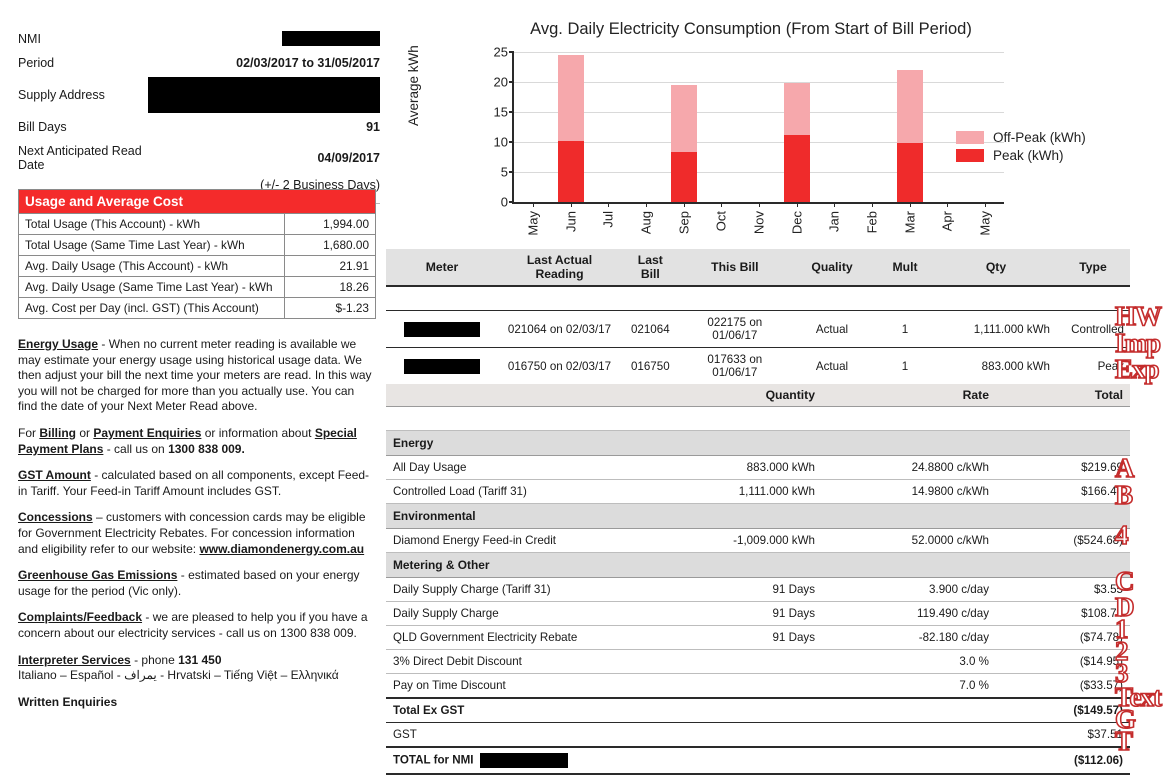 Image resolution: width=1163 pixels, height=775 pixels. I want to click on tariff-row: Total Ex GST ($149.57), so click(758, 710).